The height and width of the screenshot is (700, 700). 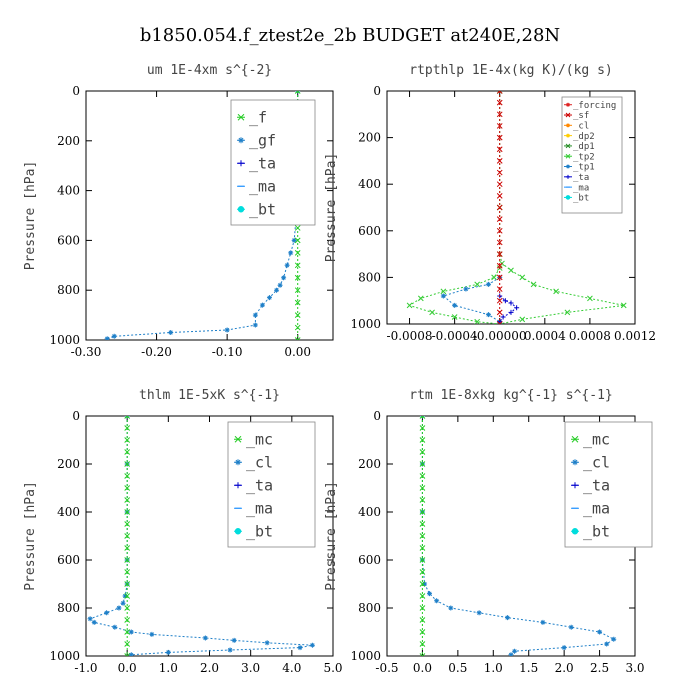 I want to click on x-tick-label: 5.0, so click(x=332, y=668).